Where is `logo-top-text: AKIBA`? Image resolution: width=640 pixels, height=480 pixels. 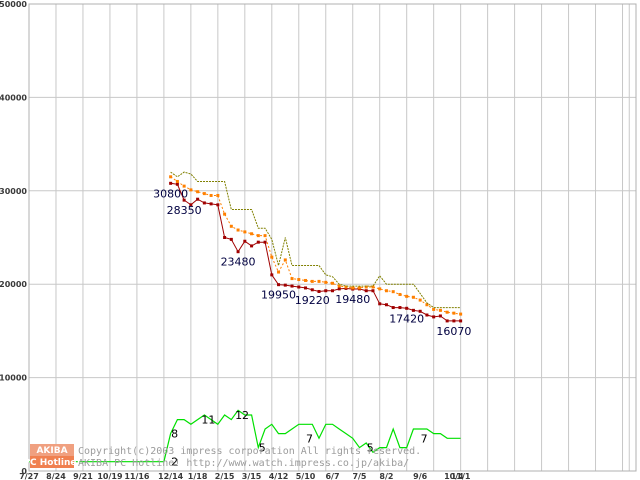 logo-top-text: AKIBA is located at coordinates (51, 451).